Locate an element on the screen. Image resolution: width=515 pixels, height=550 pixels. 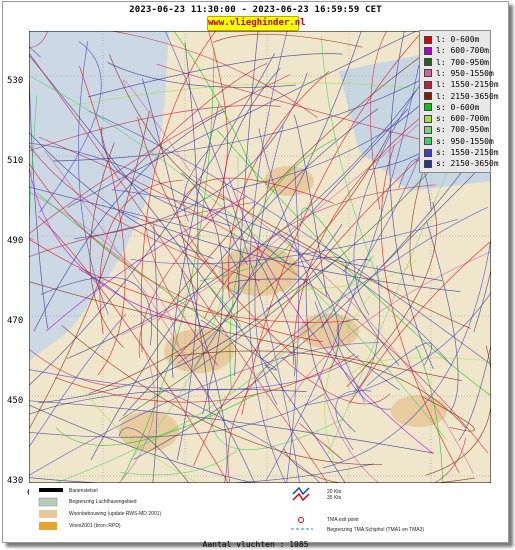
y-tick-450: 450 is located at coordinates (15, 401).